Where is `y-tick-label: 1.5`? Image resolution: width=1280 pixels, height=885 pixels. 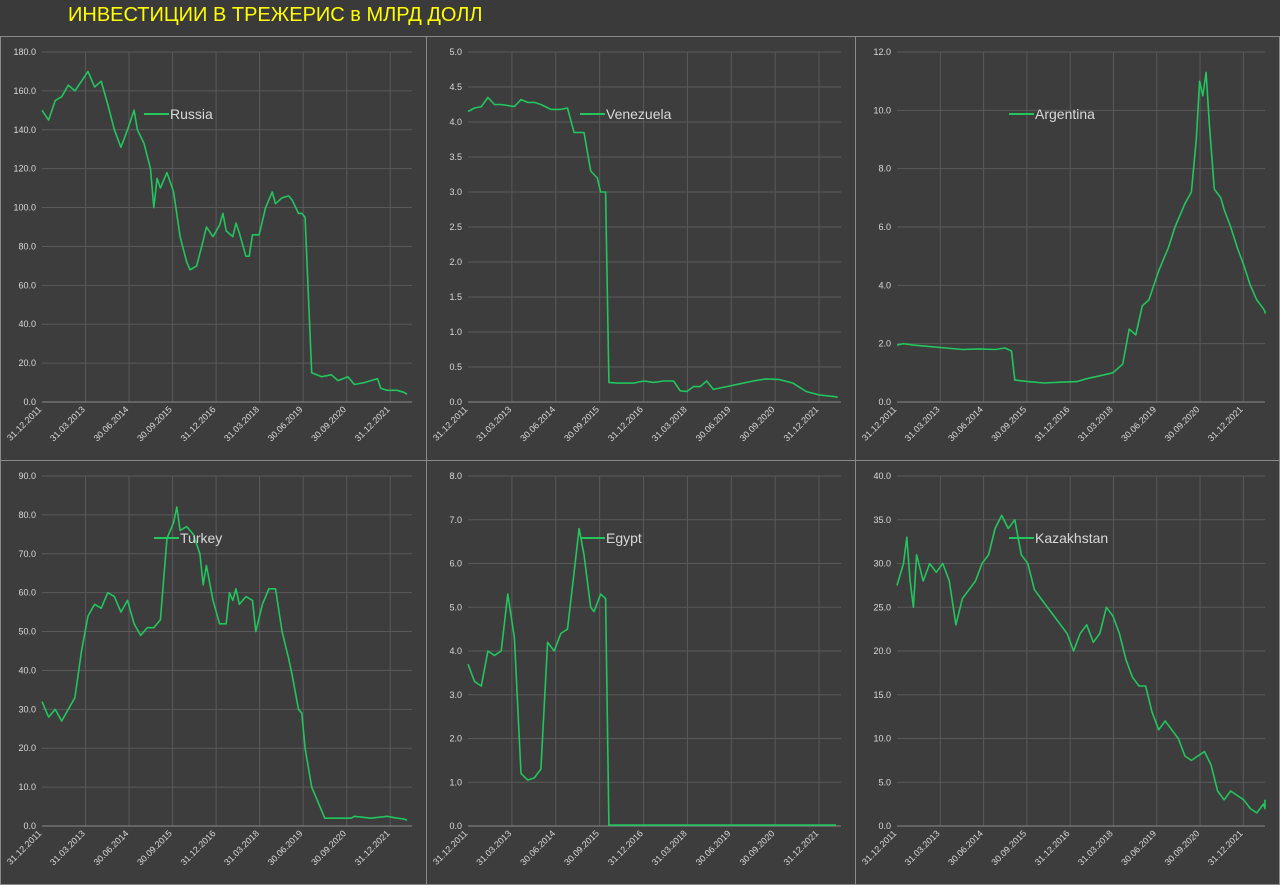 y-tick-label: 1.5 is located at coordinates (455, 297).